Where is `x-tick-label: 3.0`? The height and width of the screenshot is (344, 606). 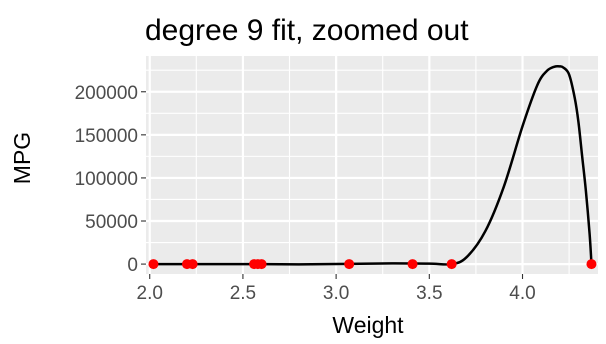
x-tick-label: 3.0 is located at coordinates (336, 293).